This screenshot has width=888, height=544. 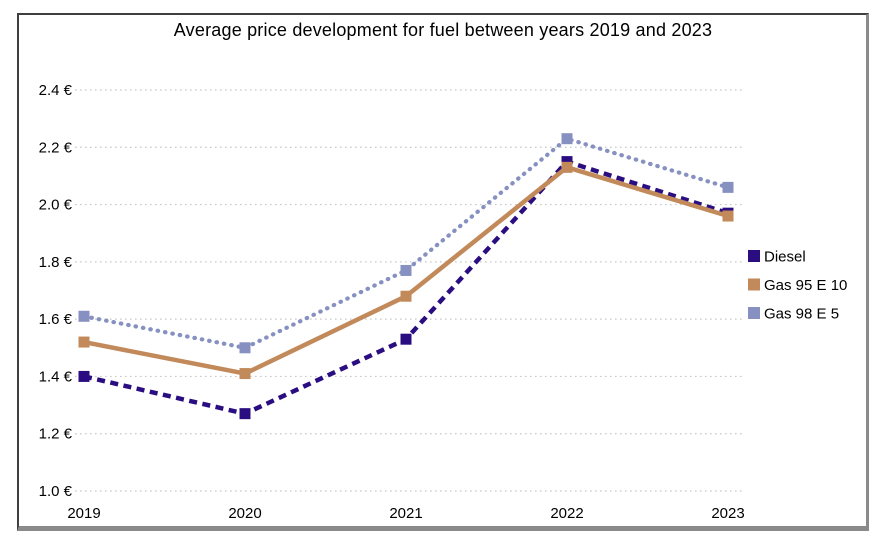 I want to click on x-axis-tick-label: 2021, so click(x=405, y=513).